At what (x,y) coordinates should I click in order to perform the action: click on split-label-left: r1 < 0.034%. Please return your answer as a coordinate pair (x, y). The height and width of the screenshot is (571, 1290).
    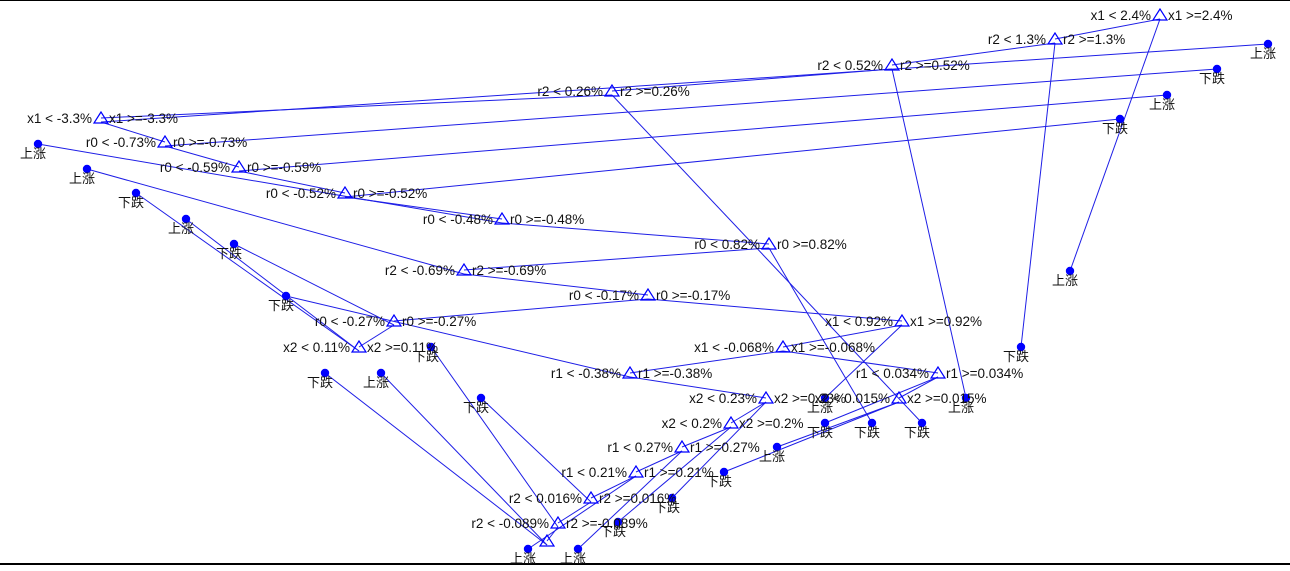
    Looking at the image, I should click on (892, 373).